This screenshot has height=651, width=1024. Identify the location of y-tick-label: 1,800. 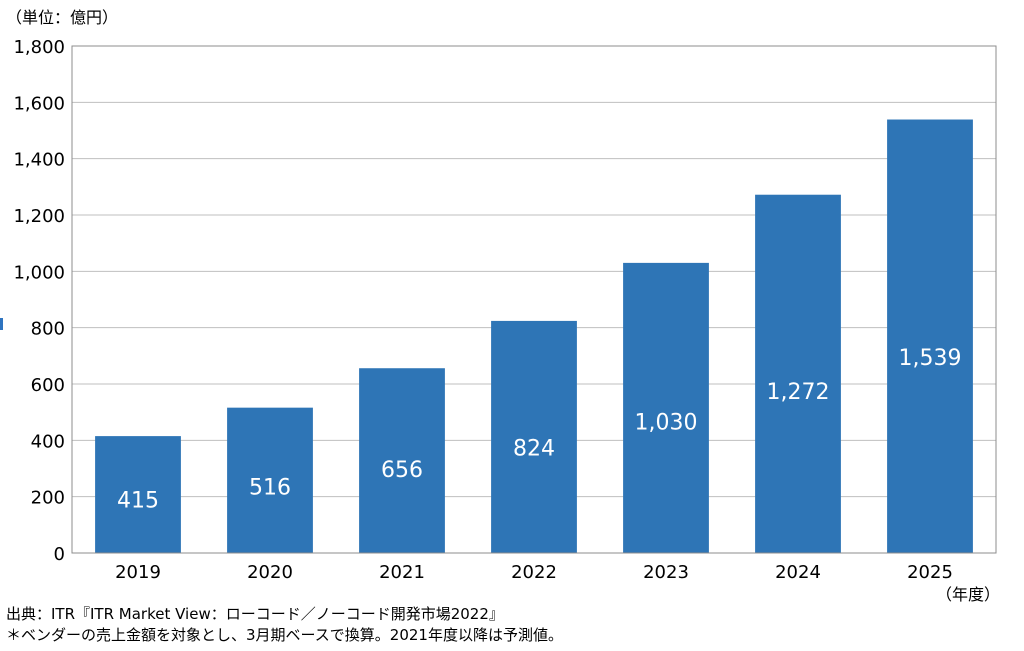
(39, 47).